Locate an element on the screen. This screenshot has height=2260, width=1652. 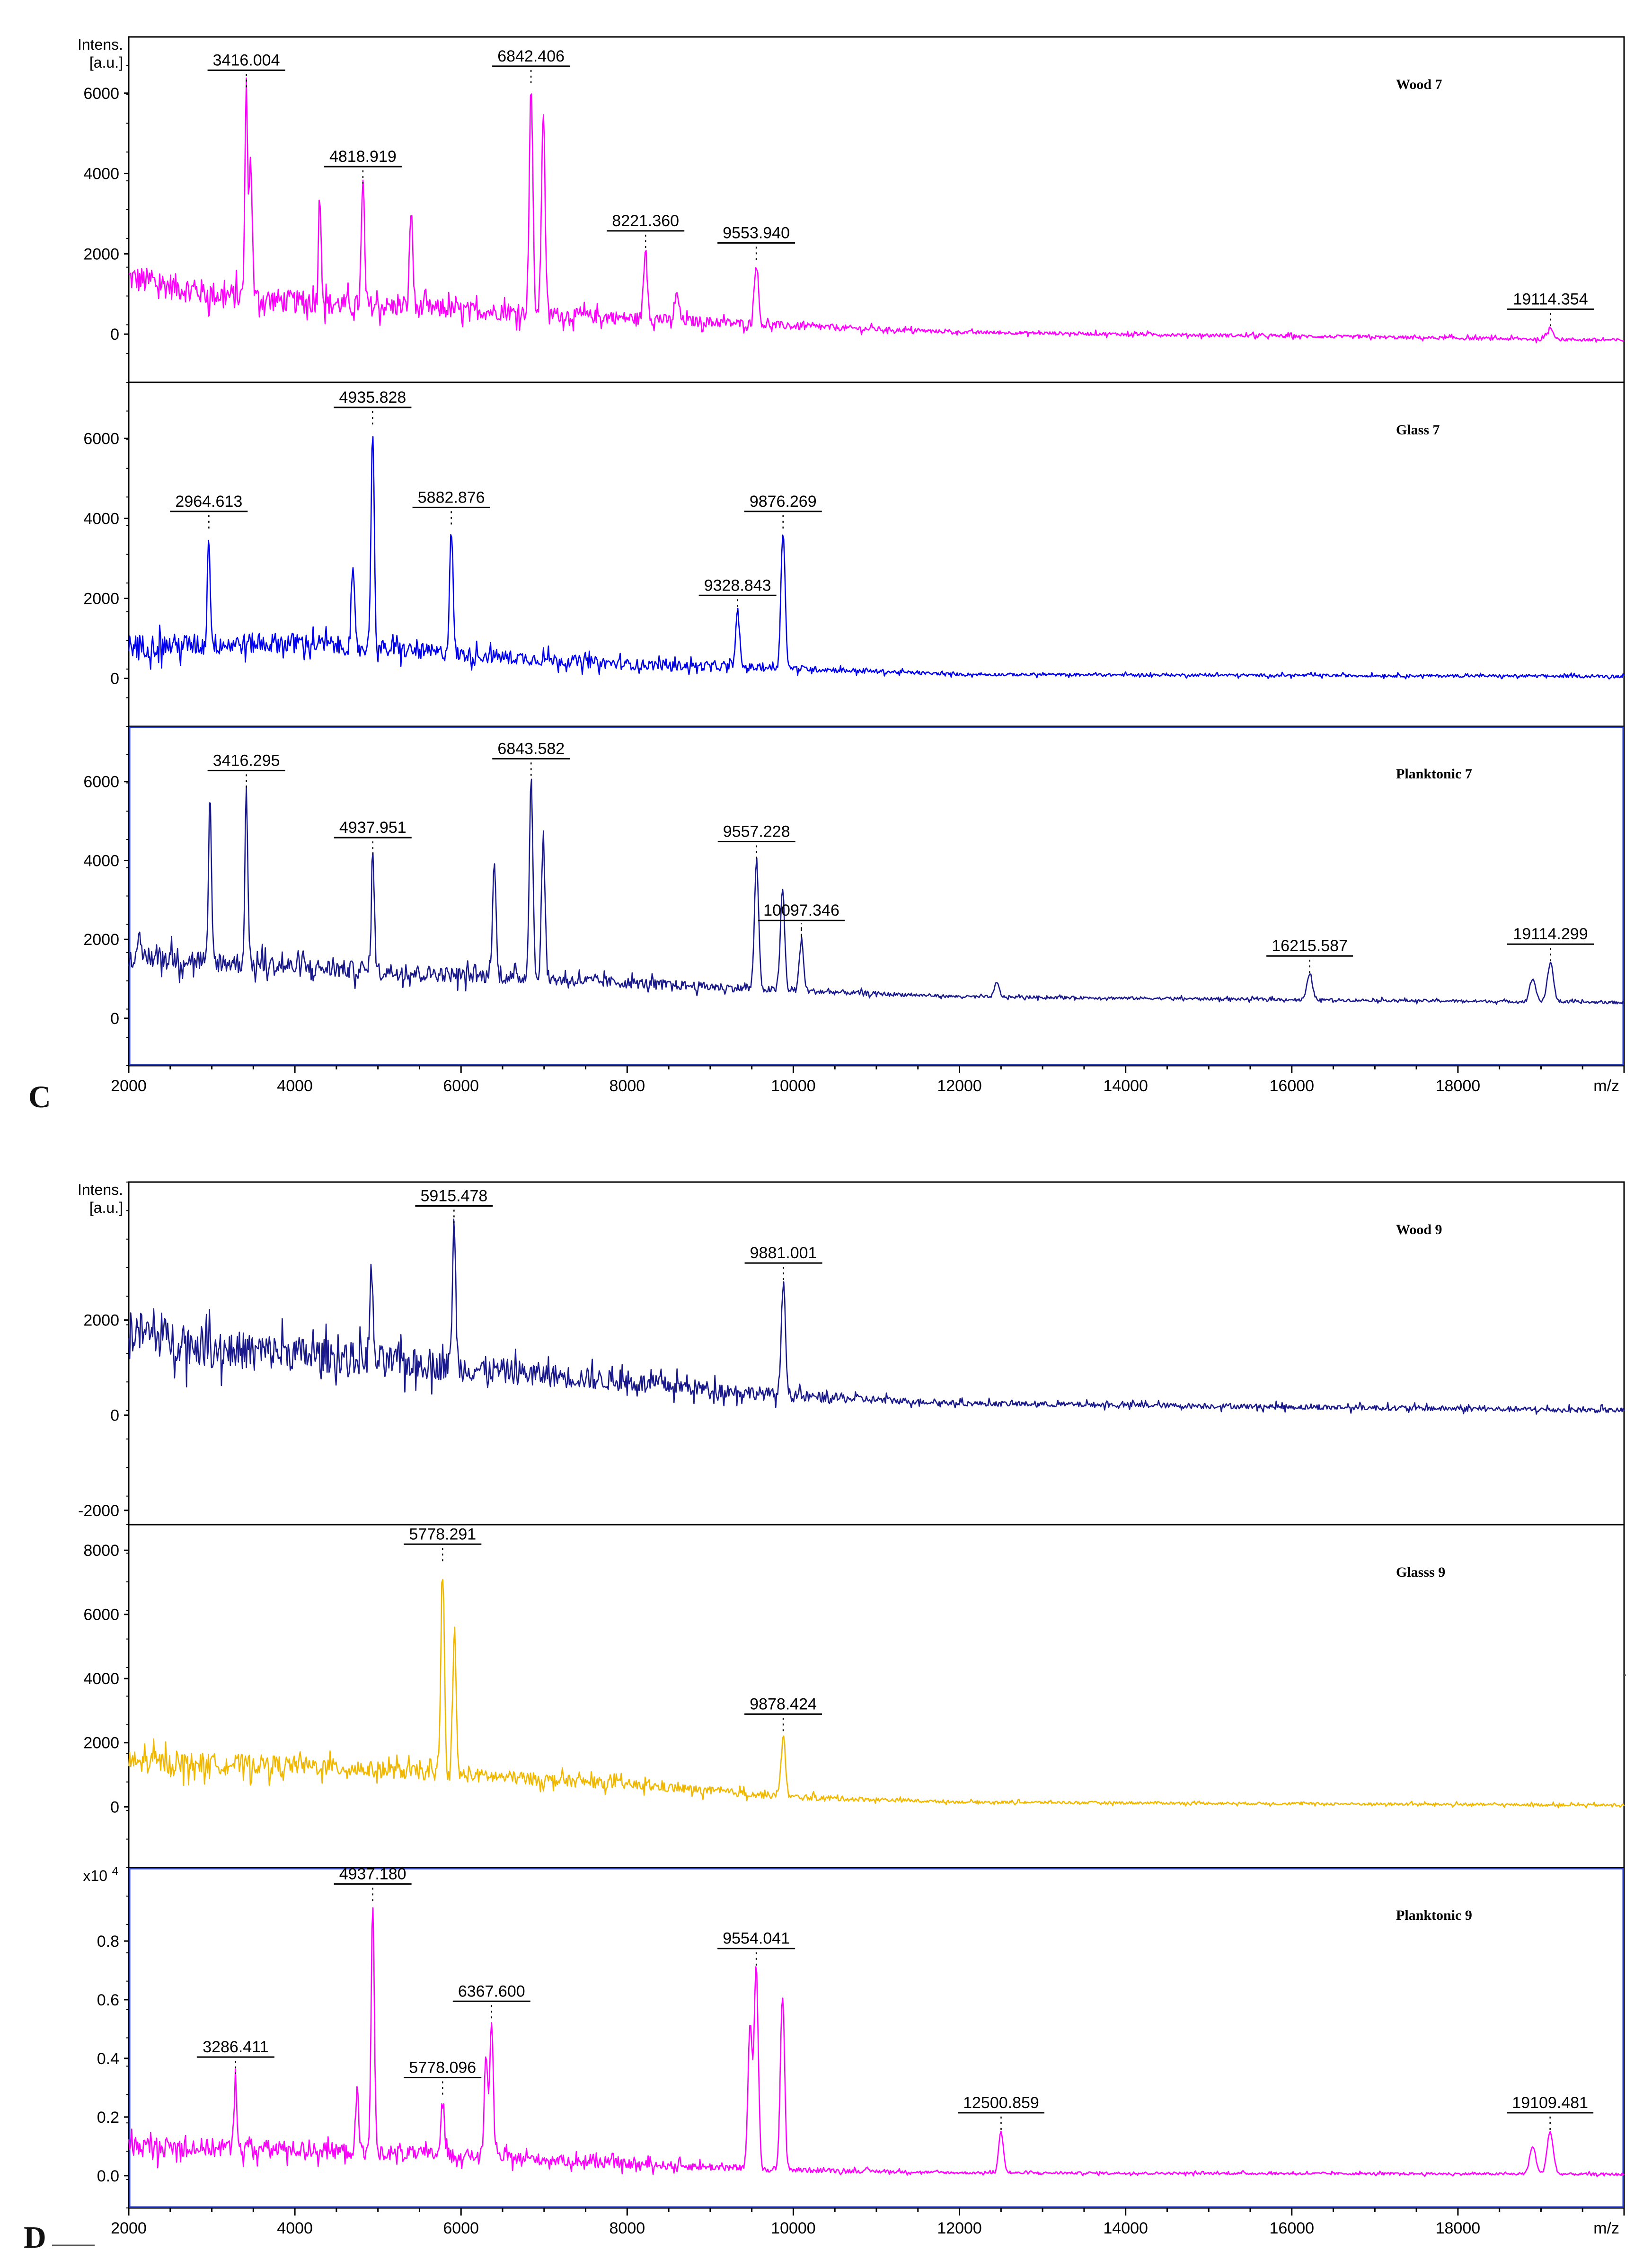
peak-label: 5915.478 is located at coordinates (453, 1196).